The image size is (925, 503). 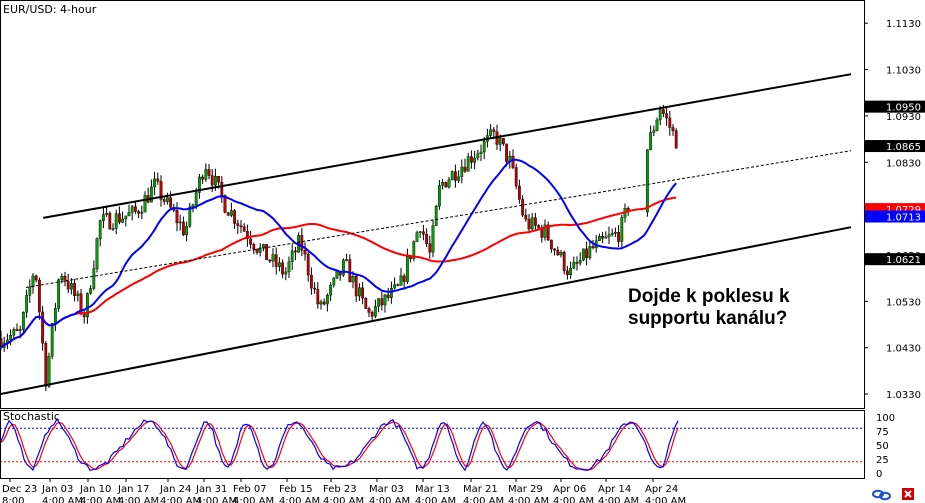 What do you see at coordinates (903, 302) in the screenshot?
I see `y-tick-label: 1.0530` at bounding box center [903, 302].